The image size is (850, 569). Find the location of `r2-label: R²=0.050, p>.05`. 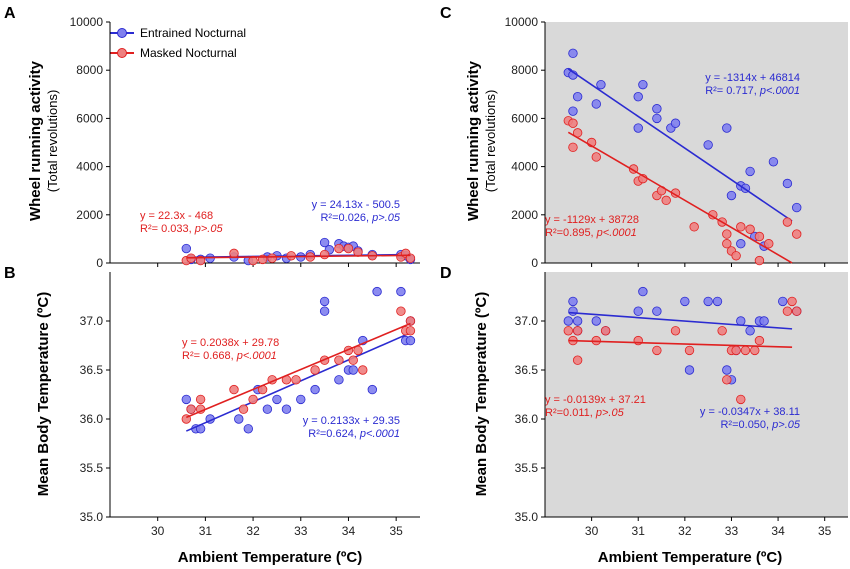

r2-label: R²=0.050, p>.05 is located at coordinates (760, 425).